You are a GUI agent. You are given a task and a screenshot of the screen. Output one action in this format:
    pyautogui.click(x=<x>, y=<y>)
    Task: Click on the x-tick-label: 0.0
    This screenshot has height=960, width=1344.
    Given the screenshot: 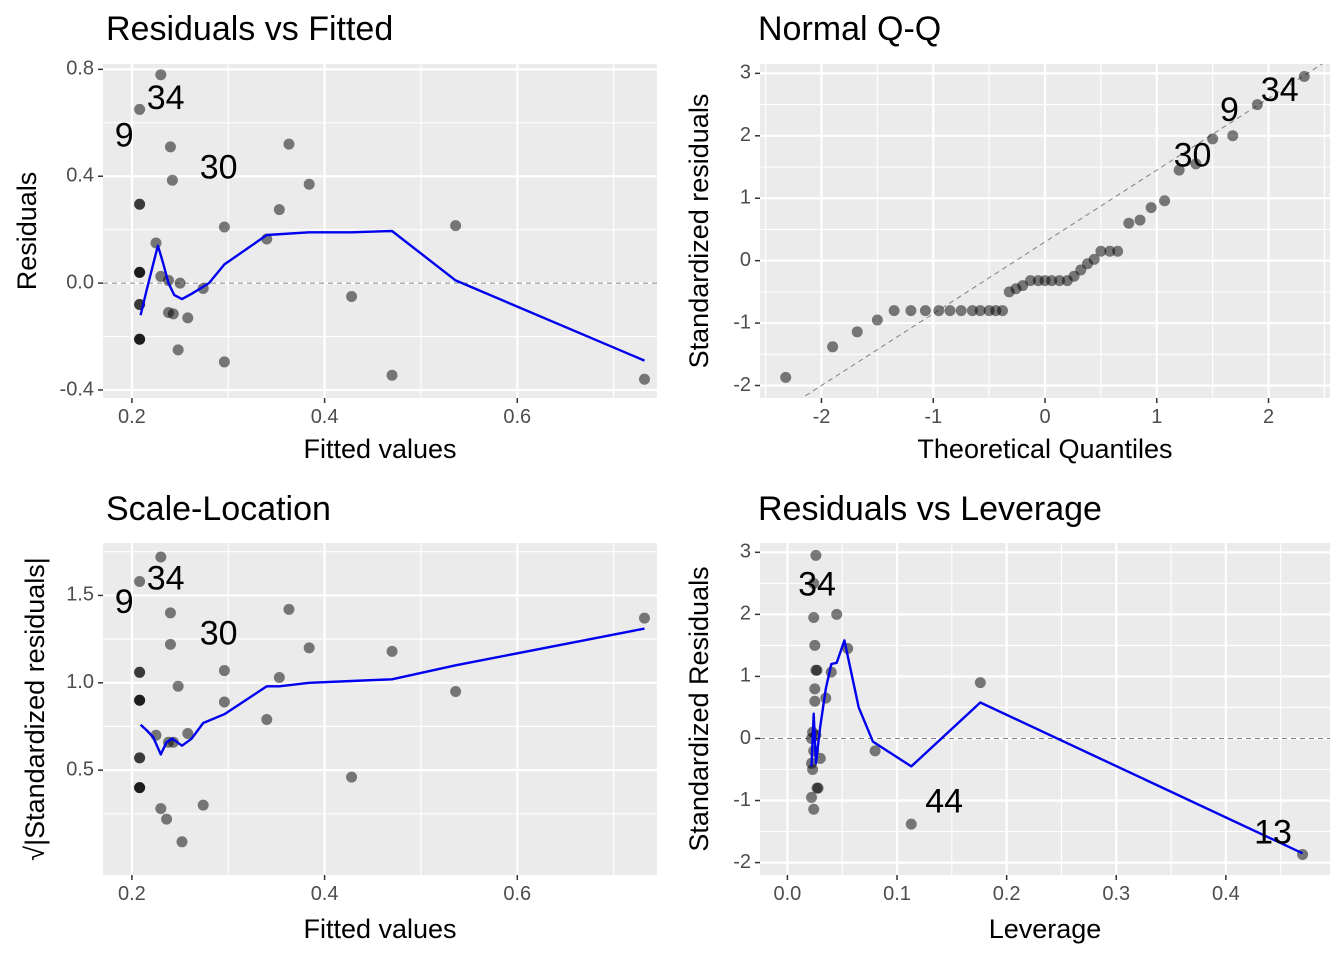 What is the action you would take?
    pyautogui.click(x=787, y=894)
    